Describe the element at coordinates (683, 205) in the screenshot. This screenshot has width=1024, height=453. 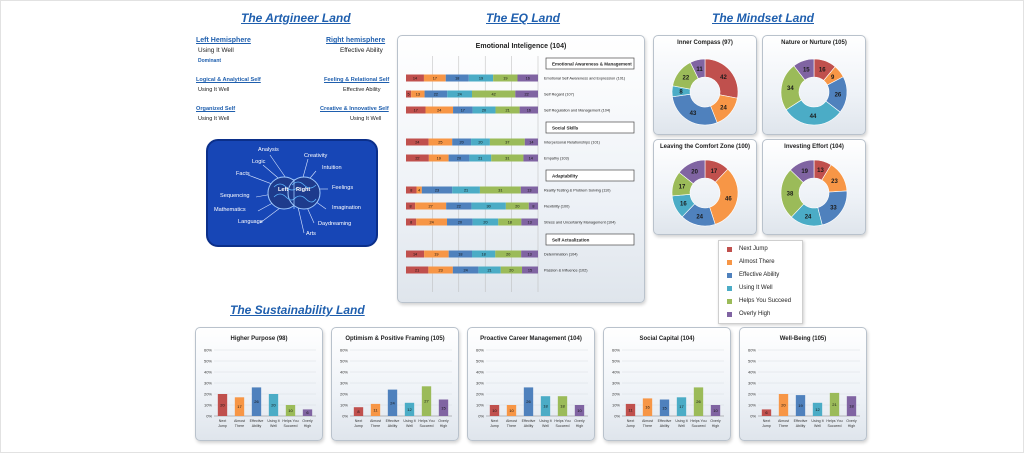
I see `donut-value-label: 16` at that location.